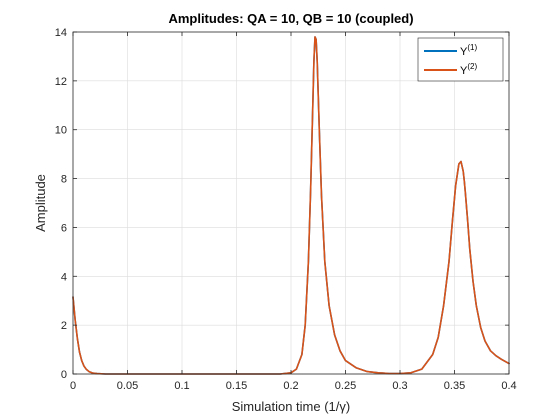 This screenshot has width=560, height=420. I want to click on x-tick-label: 0.05, so click(127, 386).